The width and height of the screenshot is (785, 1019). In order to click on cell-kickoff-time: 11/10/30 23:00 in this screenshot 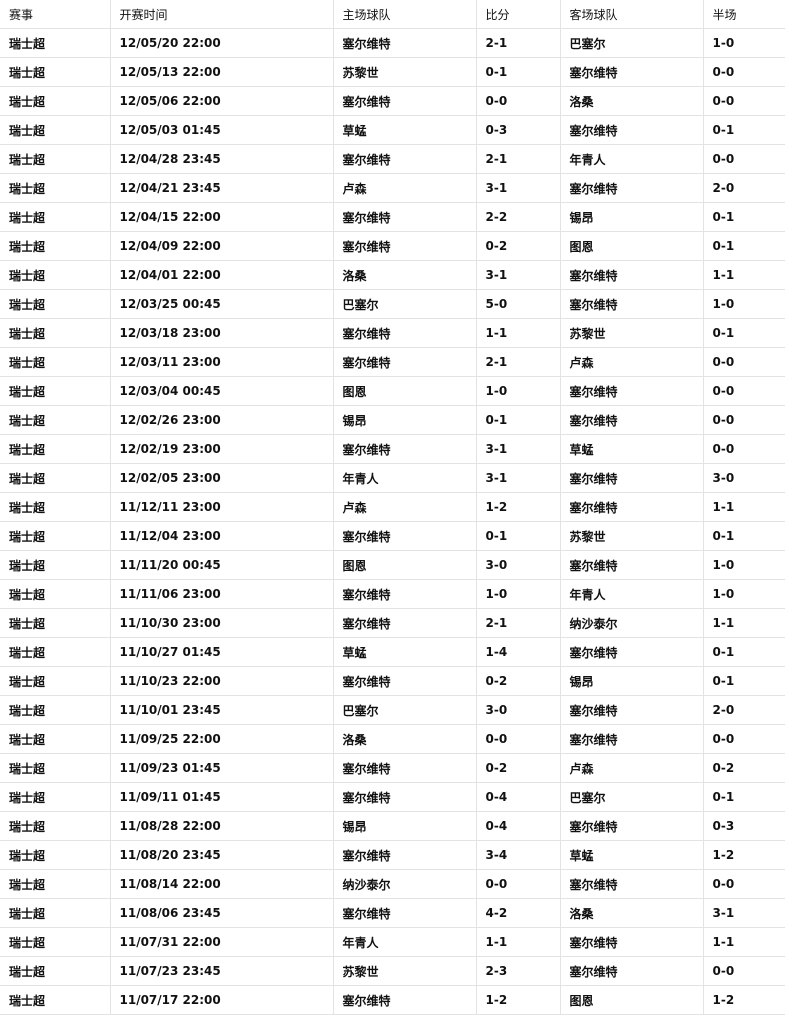, I will do `click(221, 623)`.